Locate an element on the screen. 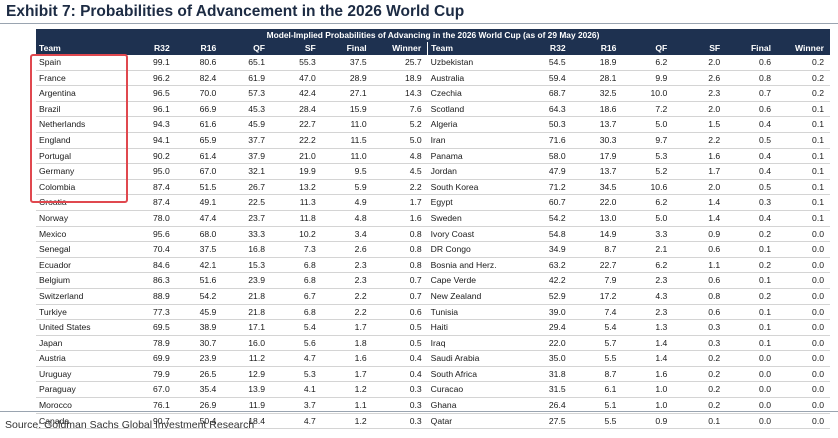 Image resolution: width=838 pixels, height=438 pixels. probability-cell-right: 47.9 is located at coordinates (557, 171).